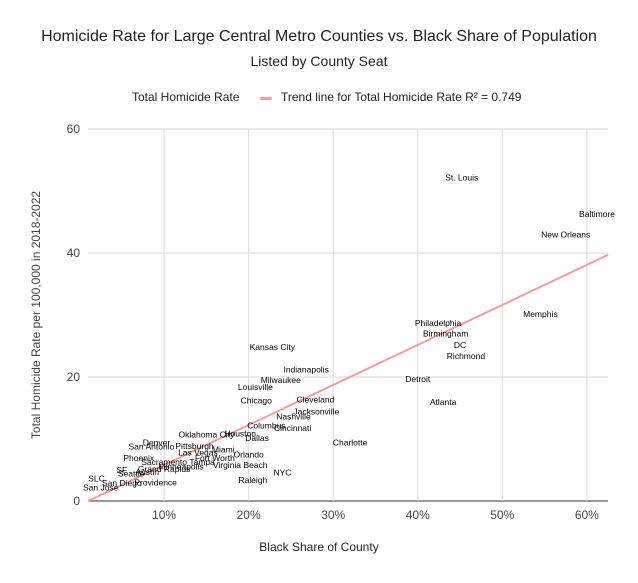 The image size is (638, 583). I want to click on data-point-label: SF, so click(121, 470).